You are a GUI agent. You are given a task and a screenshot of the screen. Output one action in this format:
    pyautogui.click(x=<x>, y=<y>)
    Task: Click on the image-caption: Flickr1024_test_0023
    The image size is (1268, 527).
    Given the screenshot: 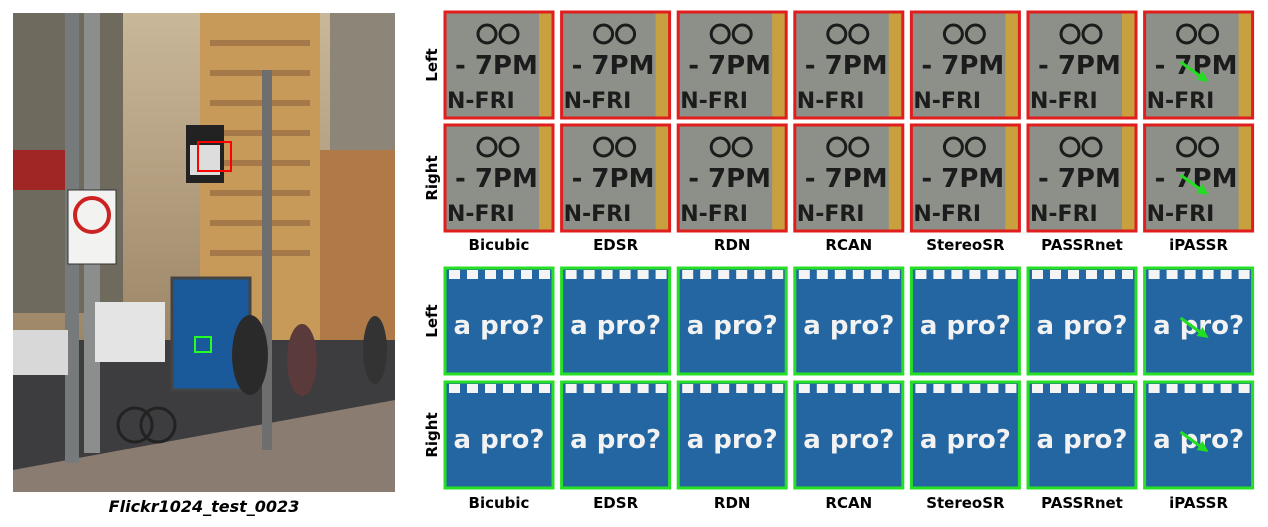 What is the action you would take?
    pyautogui.click(x=204, y=506)
    